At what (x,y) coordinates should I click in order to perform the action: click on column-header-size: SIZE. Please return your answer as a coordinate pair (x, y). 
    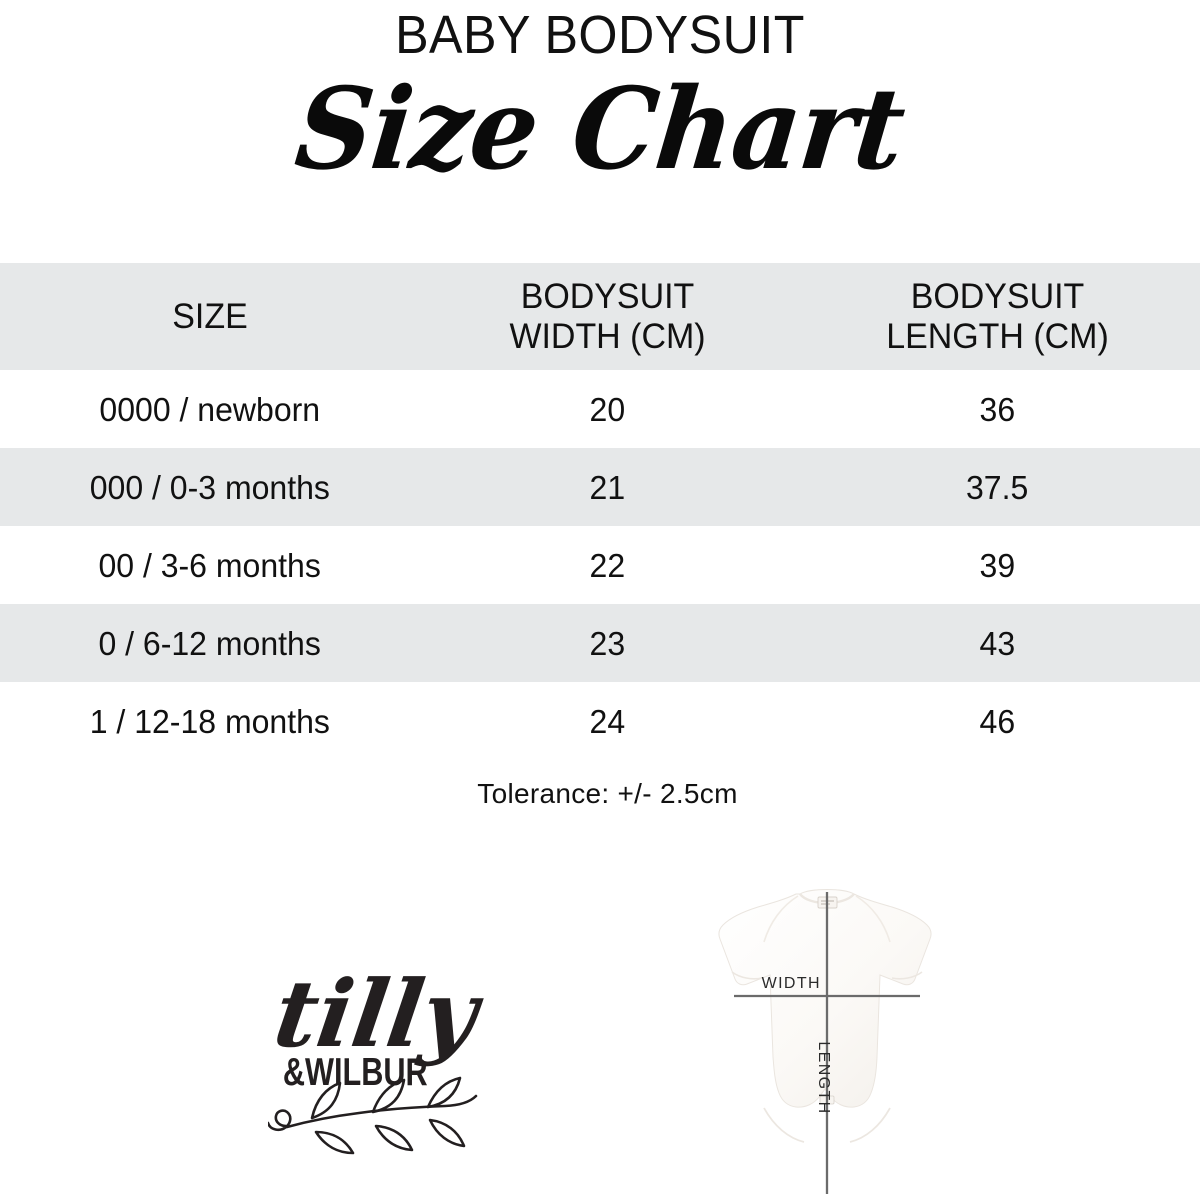
    Looking at the image, I should click on (210, 316).